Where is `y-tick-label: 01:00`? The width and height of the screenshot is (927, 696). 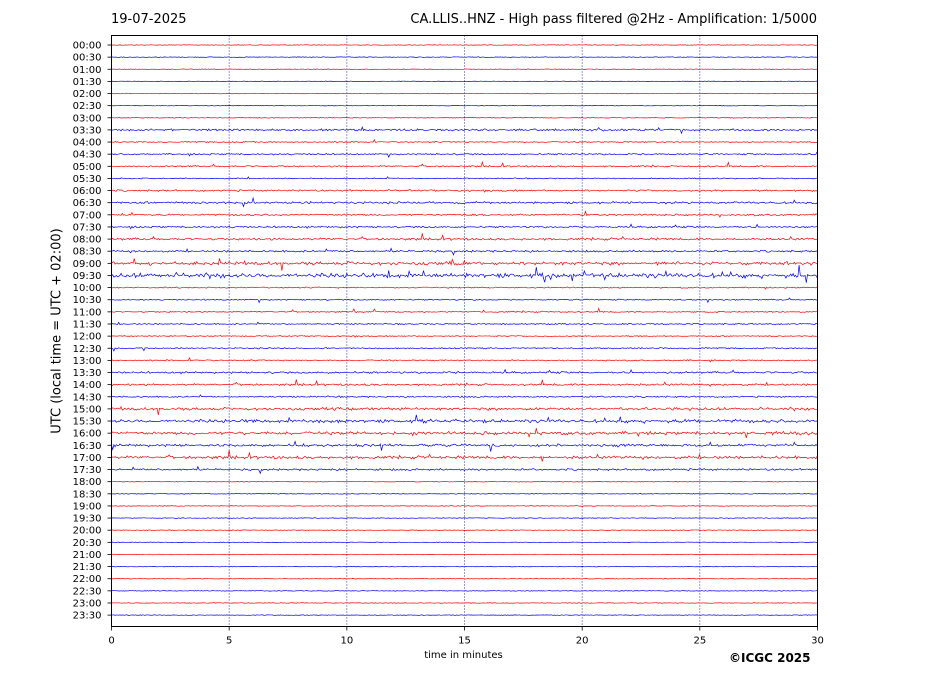
y-tick-label: 01:00 is located at coordinates (87, 70).